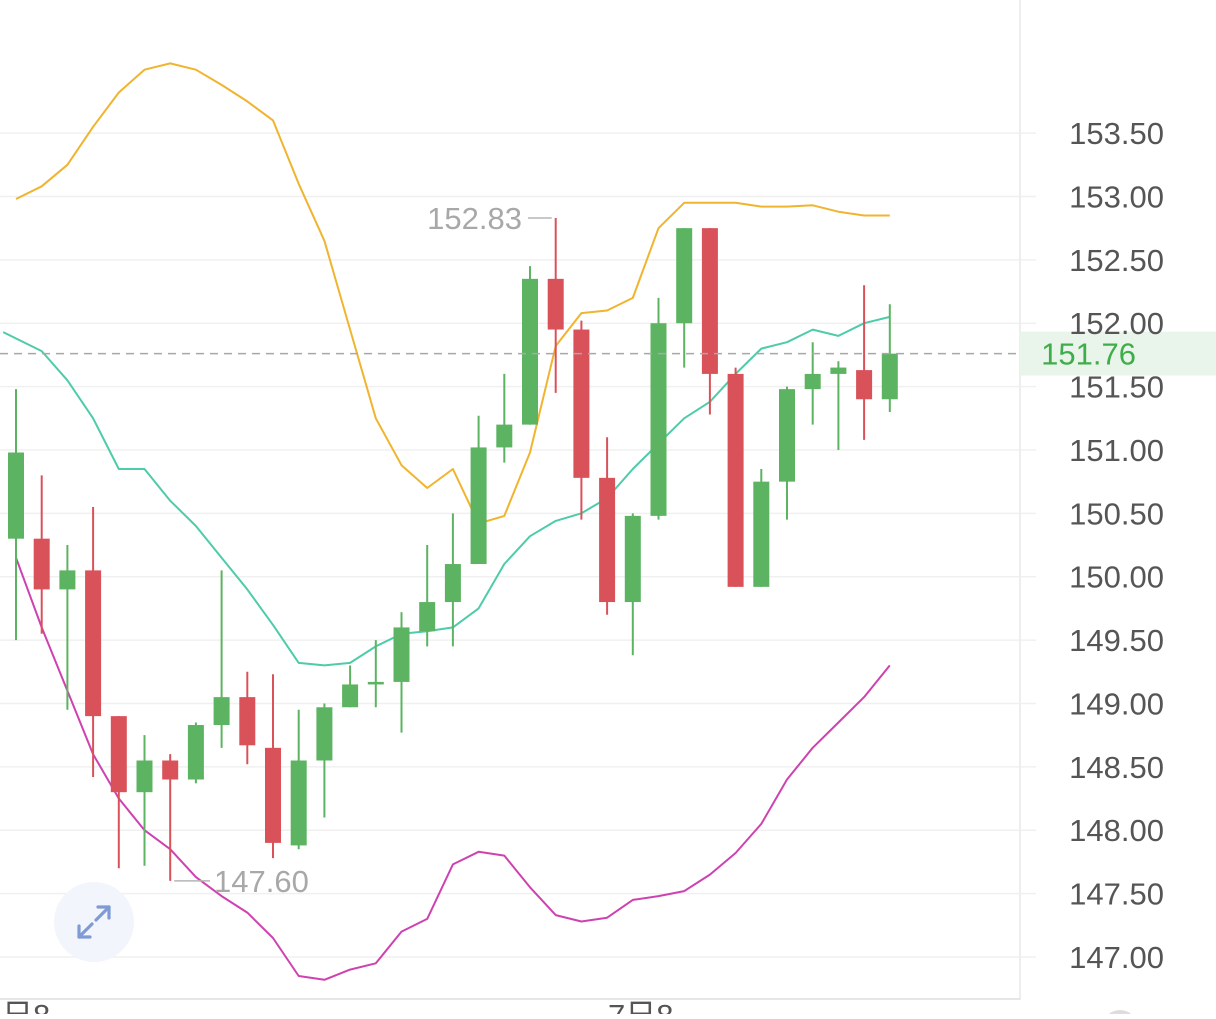 This screenshot has width=1216, height=1019. I want to click on y-tick-label: 153.00, so click(1116, 196).